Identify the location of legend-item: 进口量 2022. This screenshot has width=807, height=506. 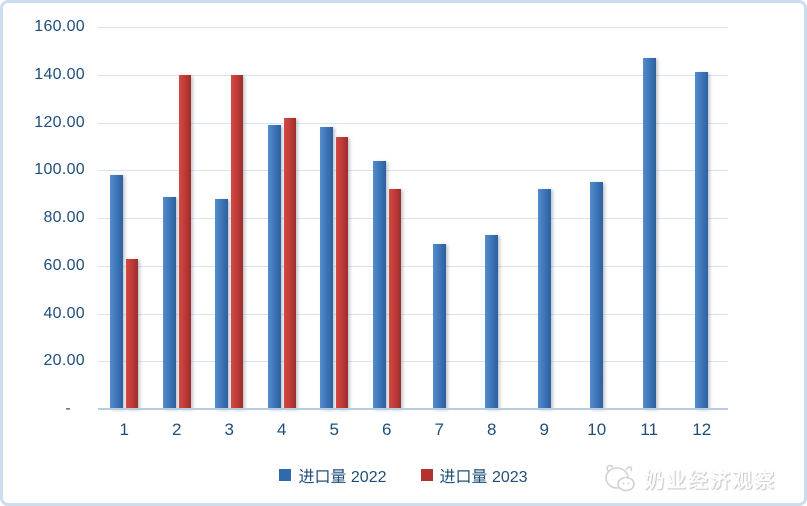
(333, 475).